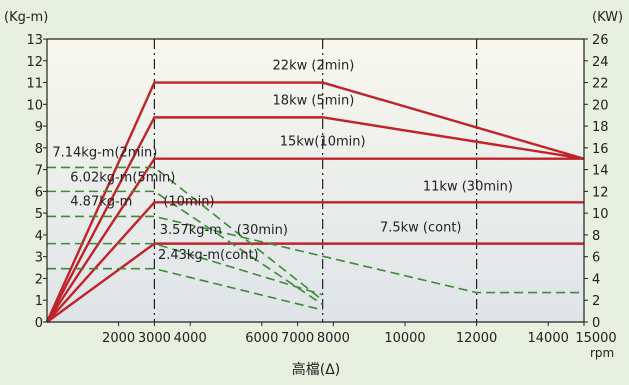 This screenshot has width=629, height=385. I want to click on y-left-tick-label: 10, so click(34, 105).